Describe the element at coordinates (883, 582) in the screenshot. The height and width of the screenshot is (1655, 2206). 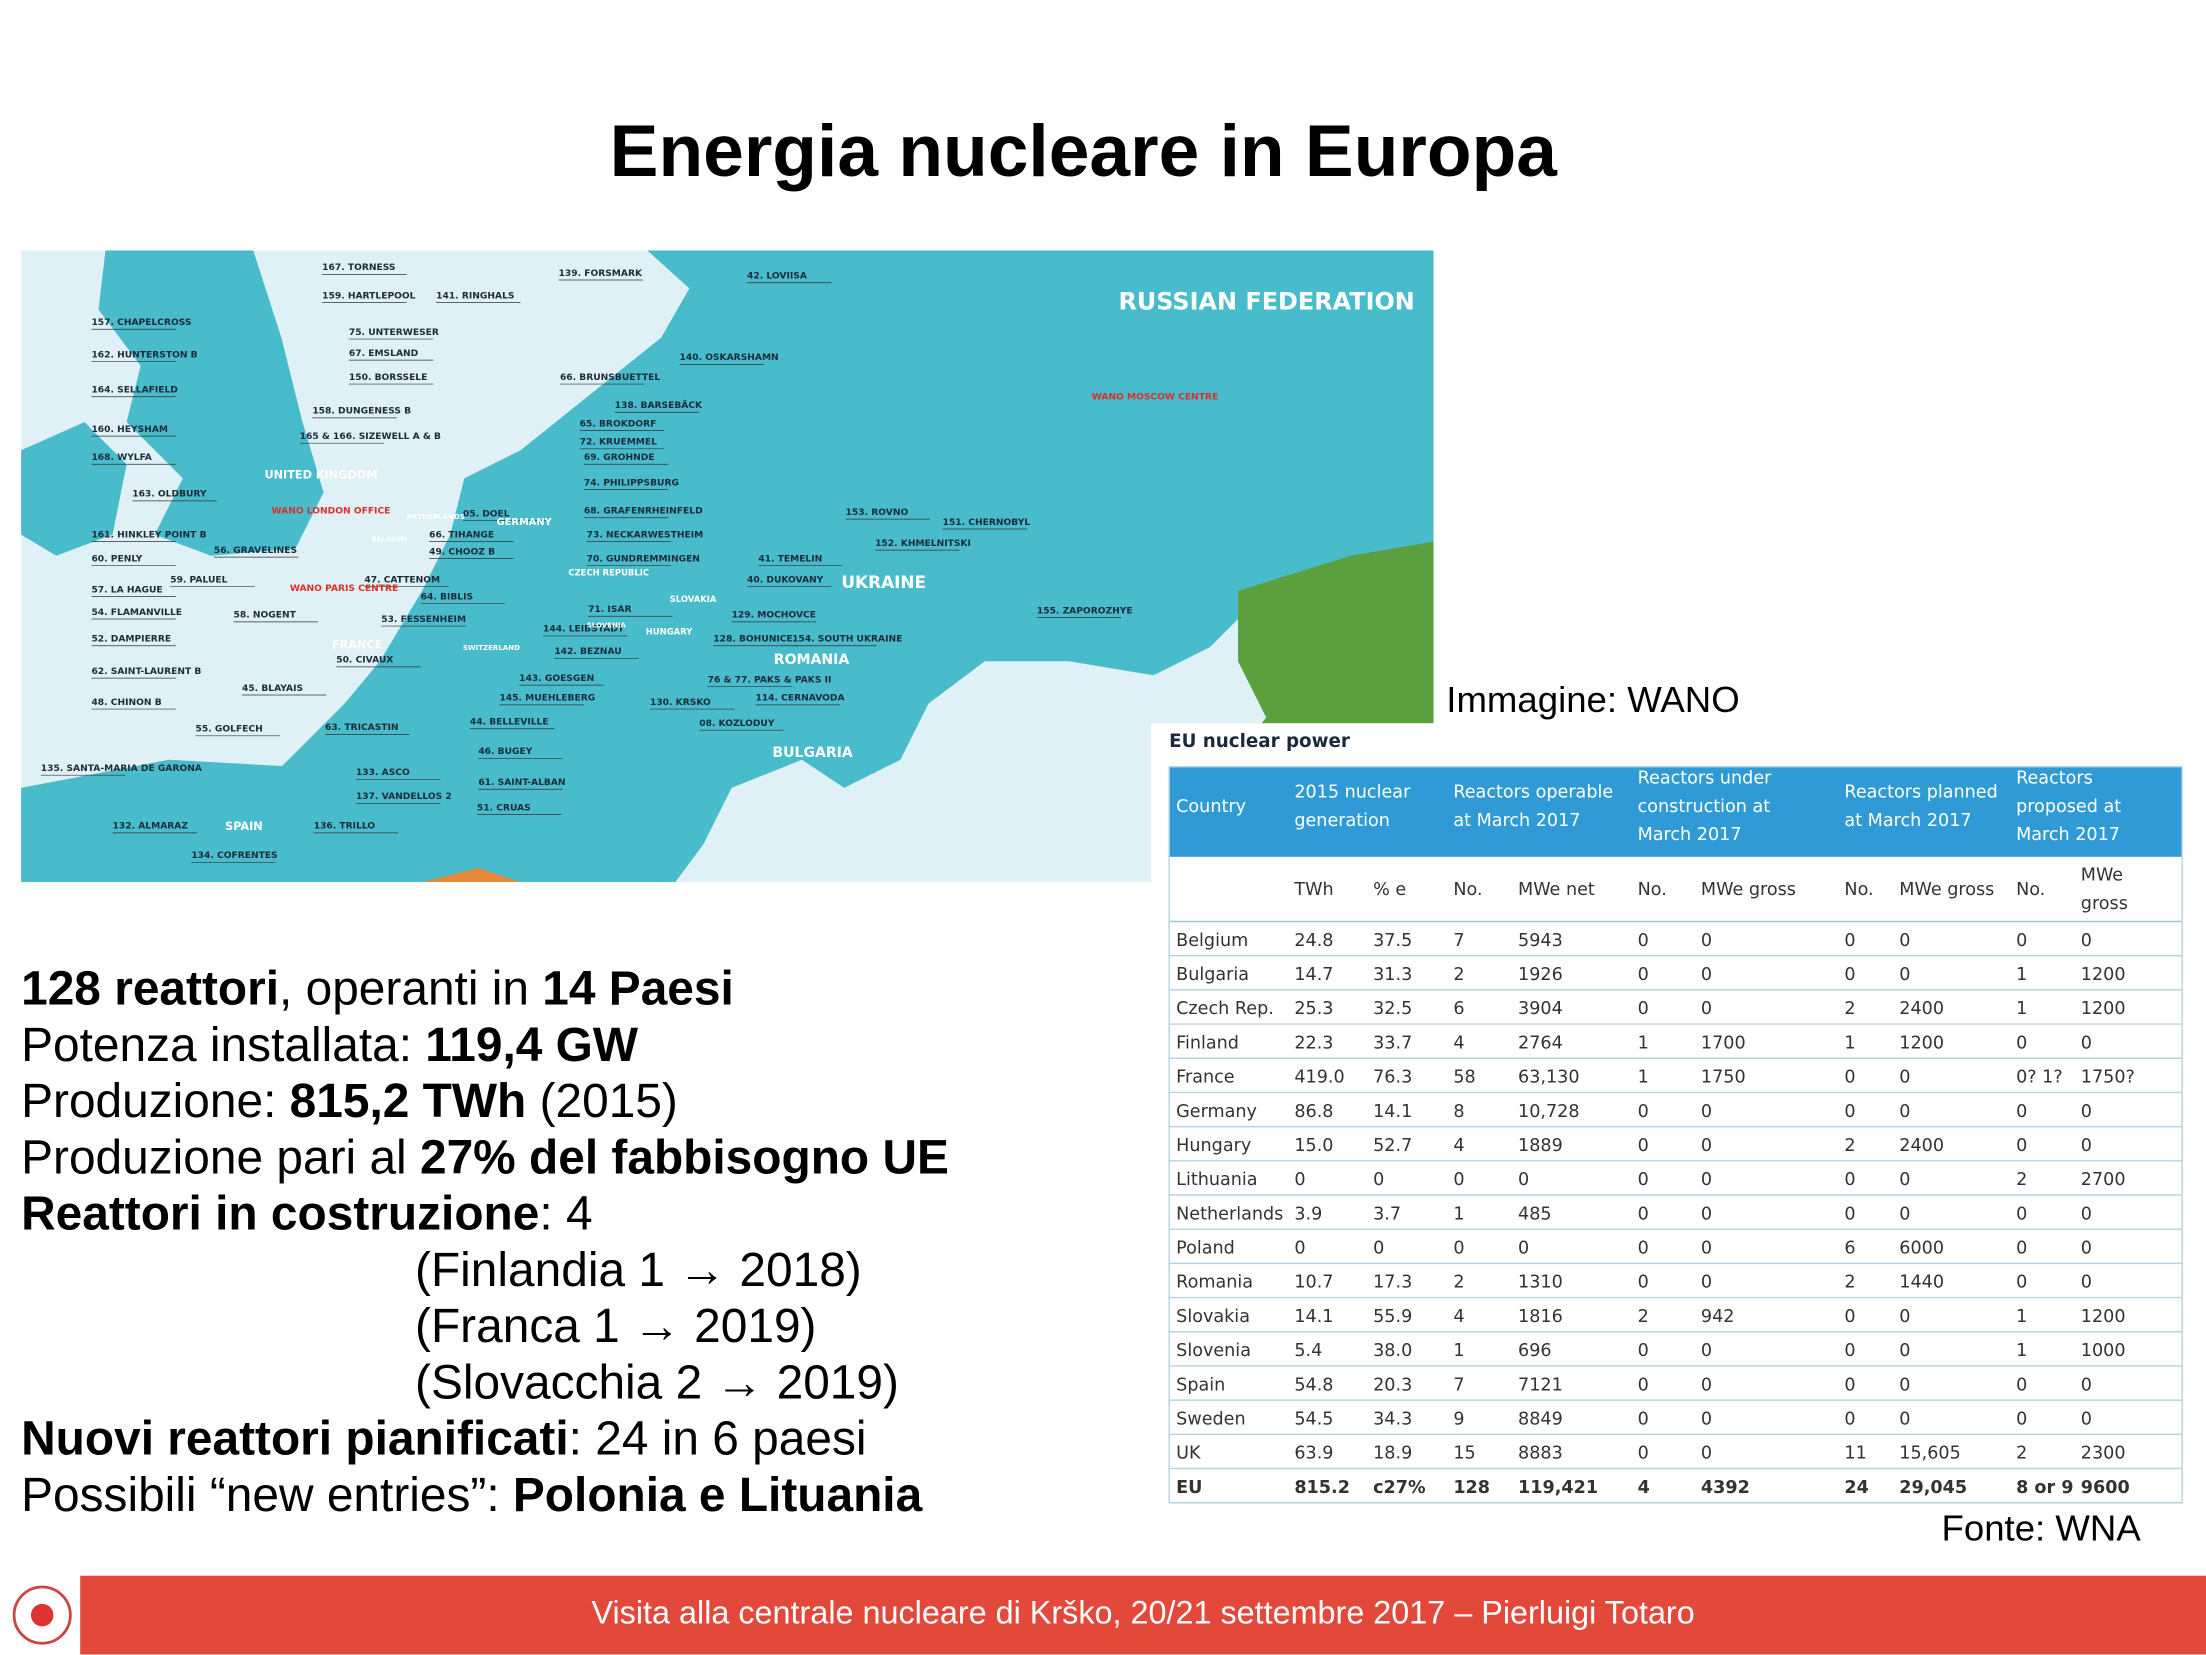
I see `country-label: UKRAINE` at that location.